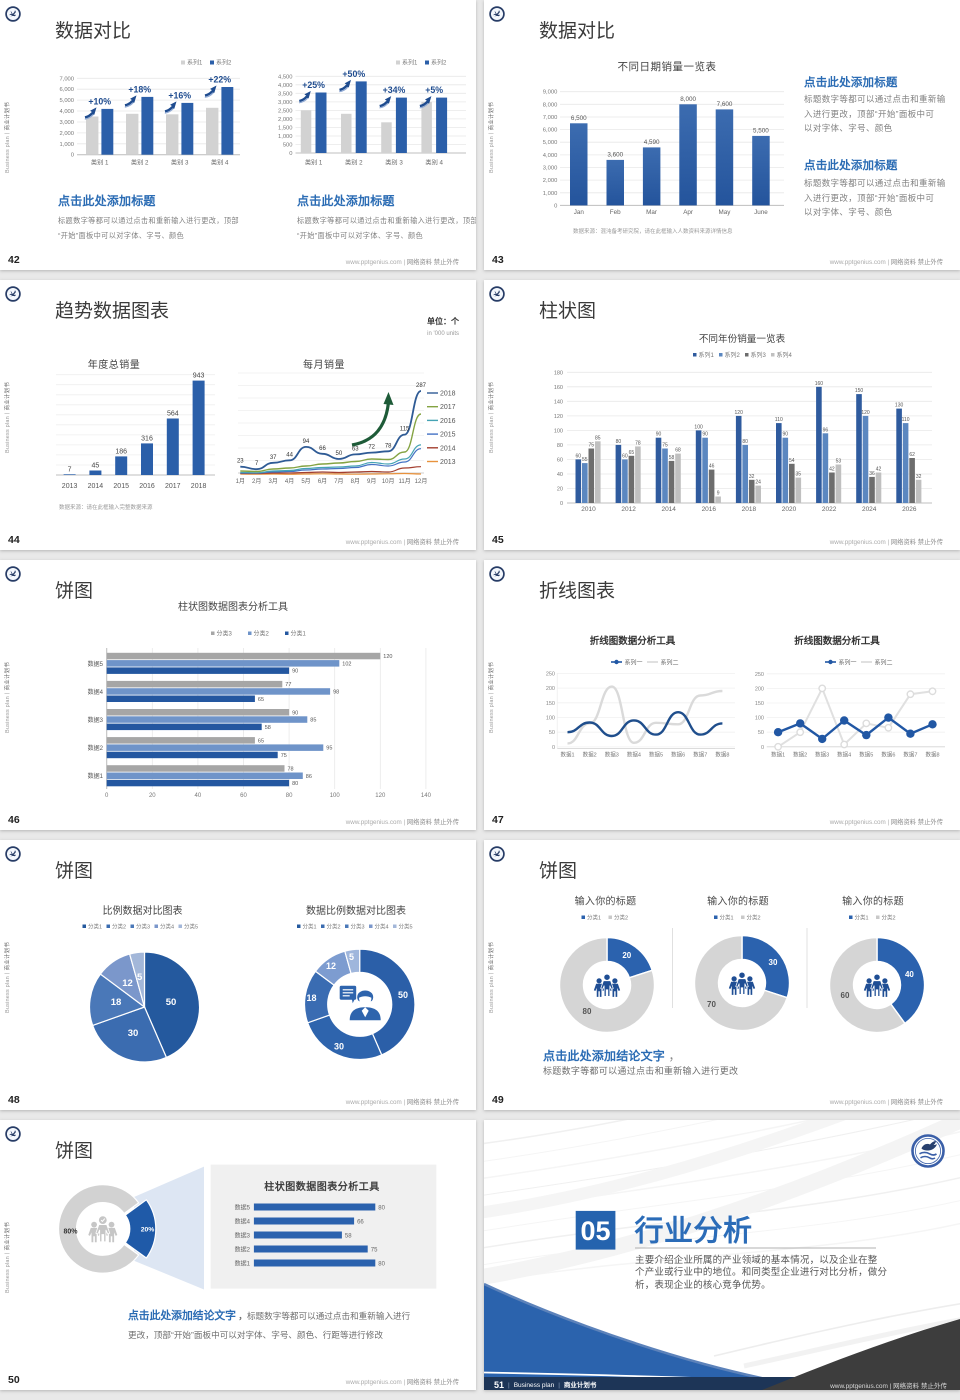 This screenshot has height=1400, width=960. Describe the element at coordinates (789, 509) in the screenshot. I see `svg-text: 2020` at that location.